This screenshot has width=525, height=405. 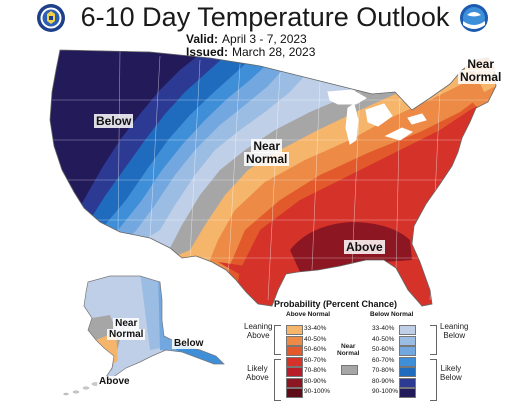 What do you see at coordinates (348, 346) in the screenshot?
I see `legend-near-header-1: Near` at bounding box center [348, 346].